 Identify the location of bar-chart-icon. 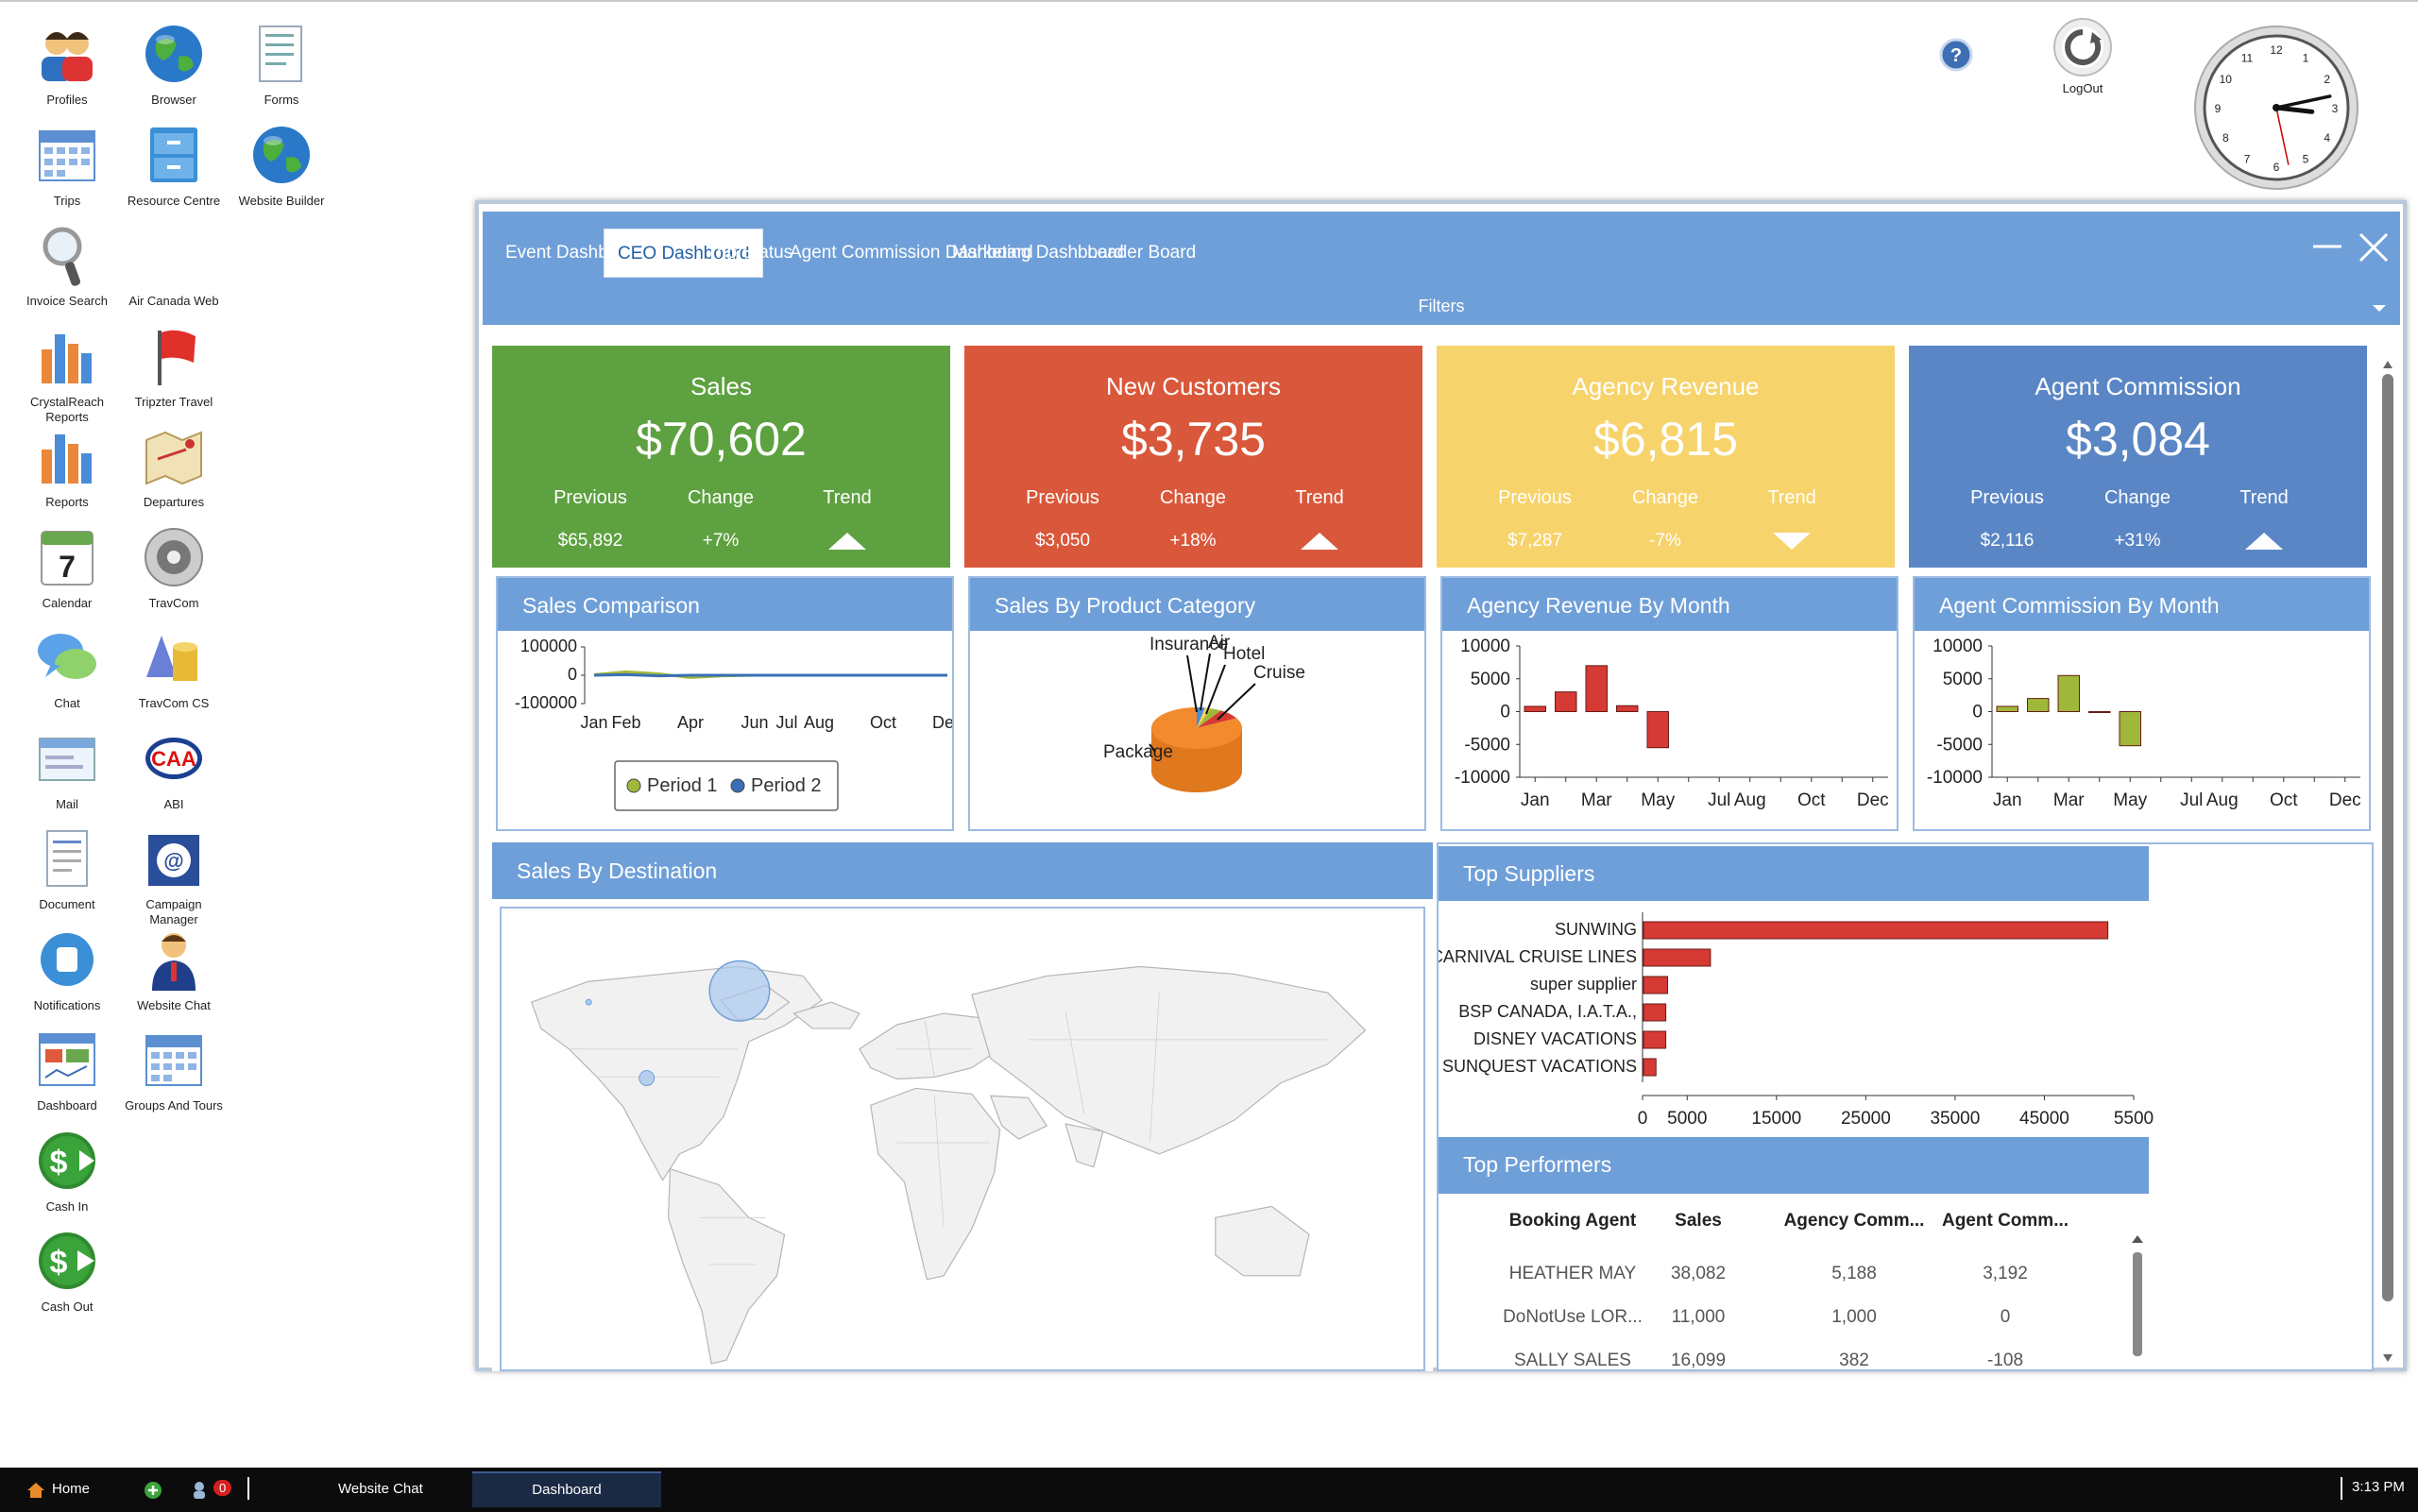
(67, 358).